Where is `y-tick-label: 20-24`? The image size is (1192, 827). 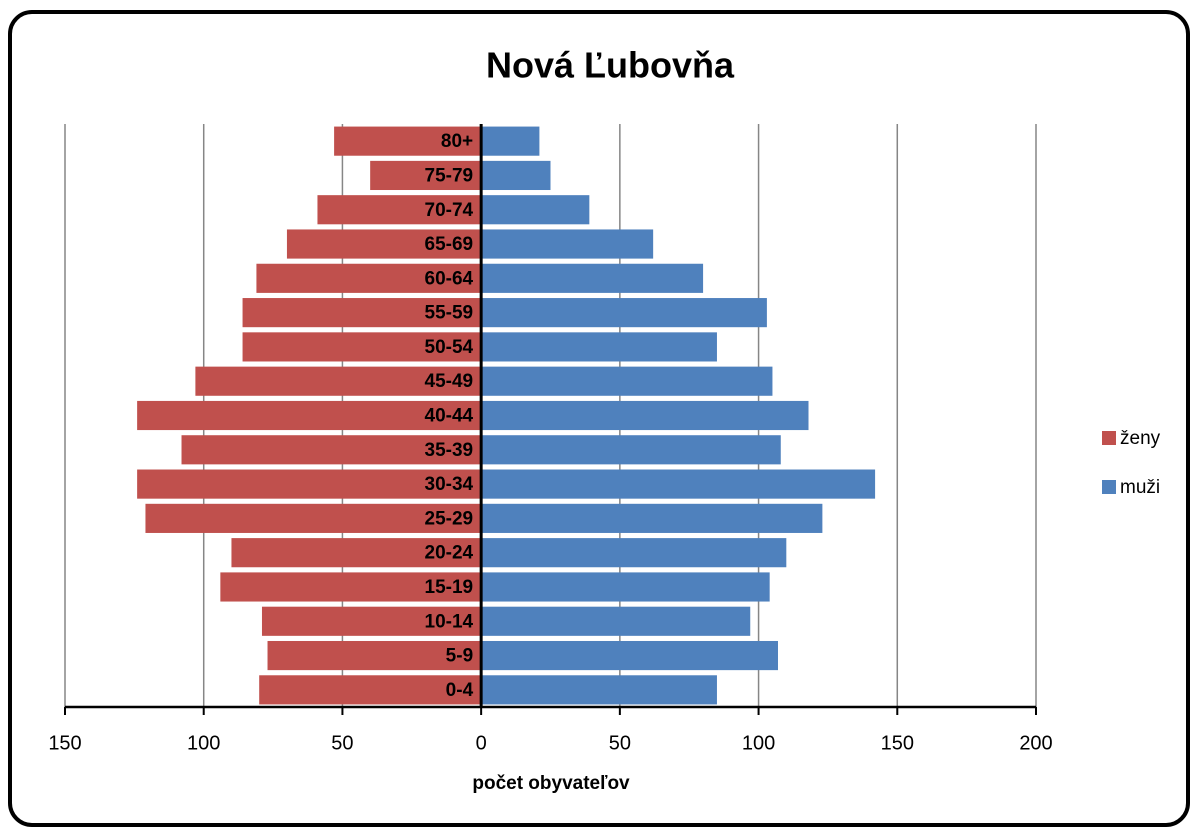
y-tick-label: 20-24 is located at coordinates (449, 553).